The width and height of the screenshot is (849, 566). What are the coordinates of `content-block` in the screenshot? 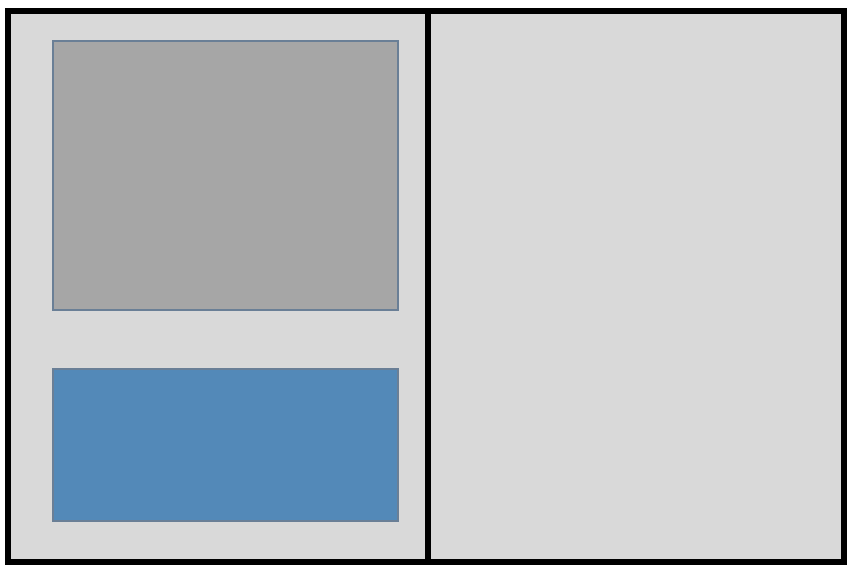 It's located at (225, 445).